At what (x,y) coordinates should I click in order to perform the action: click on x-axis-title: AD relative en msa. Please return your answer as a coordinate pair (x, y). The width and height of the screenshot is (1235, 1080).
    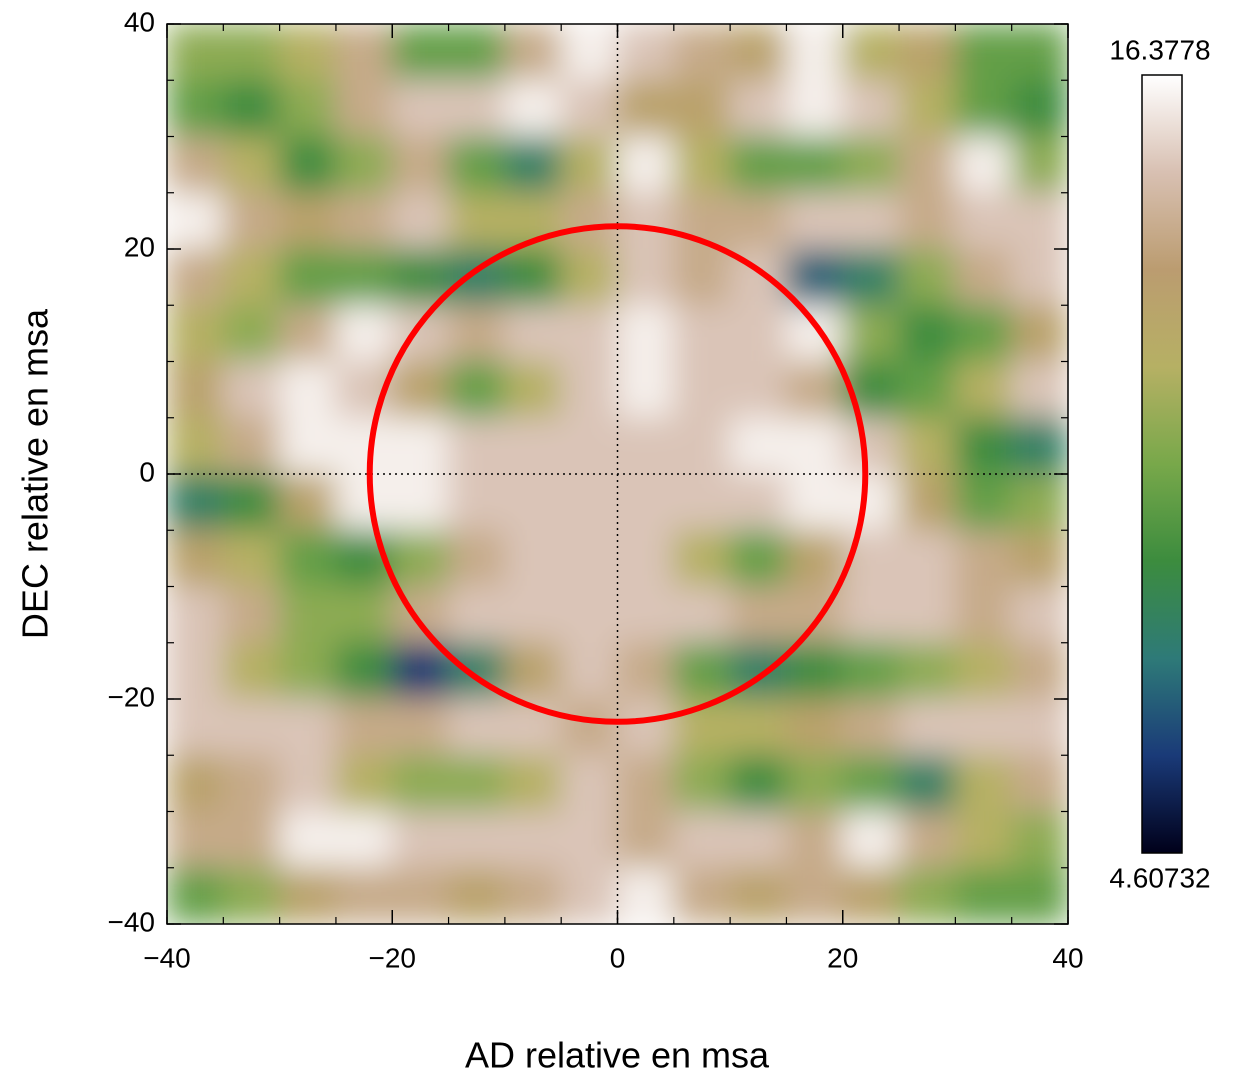
    Looking at the image, I should click on (617, 1055).